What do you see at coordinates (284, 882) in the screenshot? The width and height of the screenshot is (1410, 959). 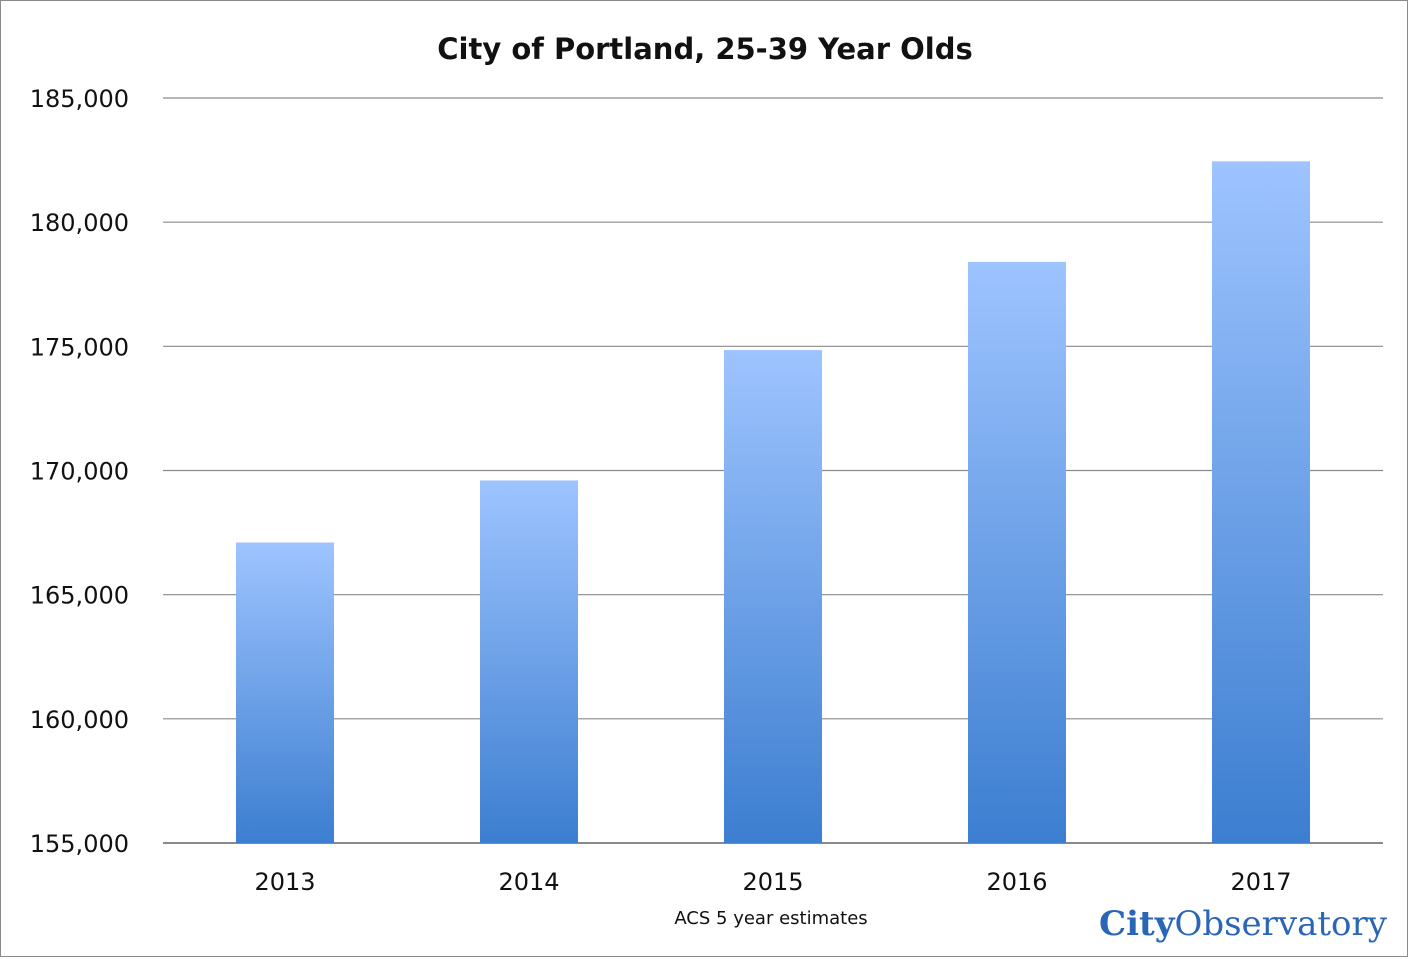 I see `x-tick-label: 2013` at bounding box center [284, 882].